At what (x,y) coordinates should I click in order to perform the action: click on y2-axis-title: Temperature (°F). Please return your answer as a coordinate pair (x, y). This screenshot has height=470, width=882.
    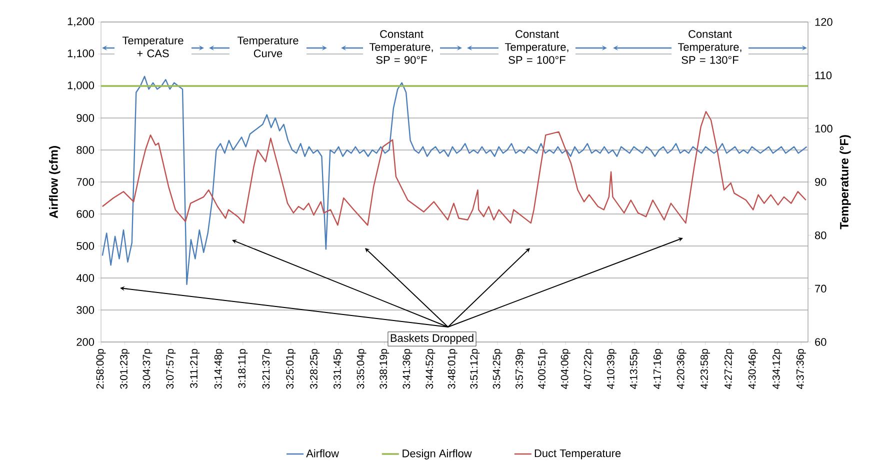
    Looking at the image, I should click on (845, 182).